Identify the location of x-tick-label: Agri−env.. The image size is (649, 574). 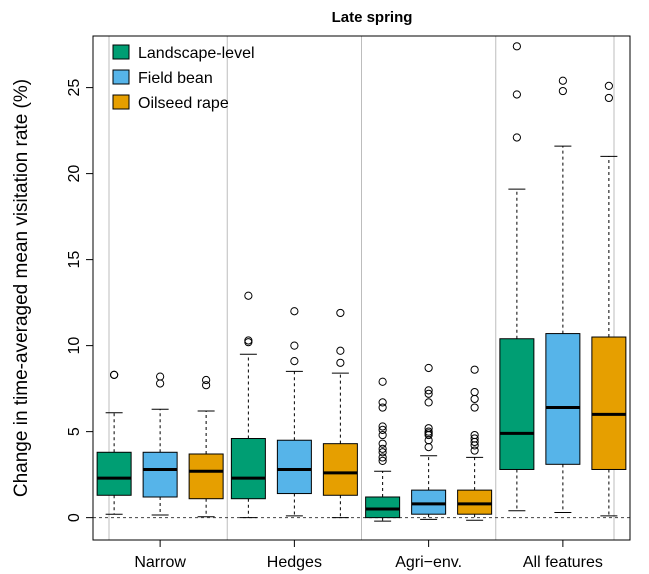
(428, 562).